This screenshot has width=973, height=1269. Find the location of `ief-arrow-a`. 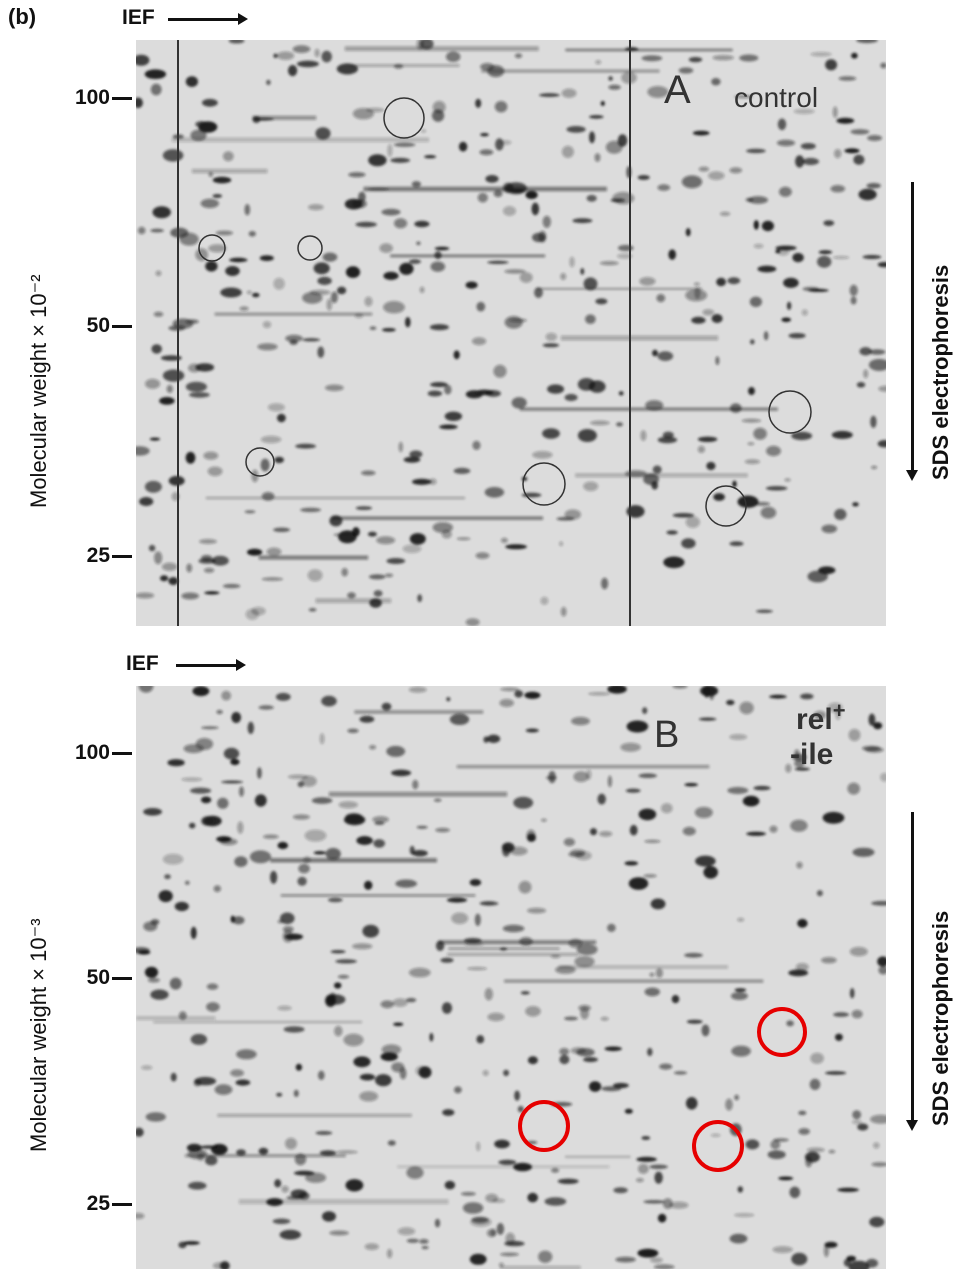

ief-arrow-a is located at coordinates (208, 19).